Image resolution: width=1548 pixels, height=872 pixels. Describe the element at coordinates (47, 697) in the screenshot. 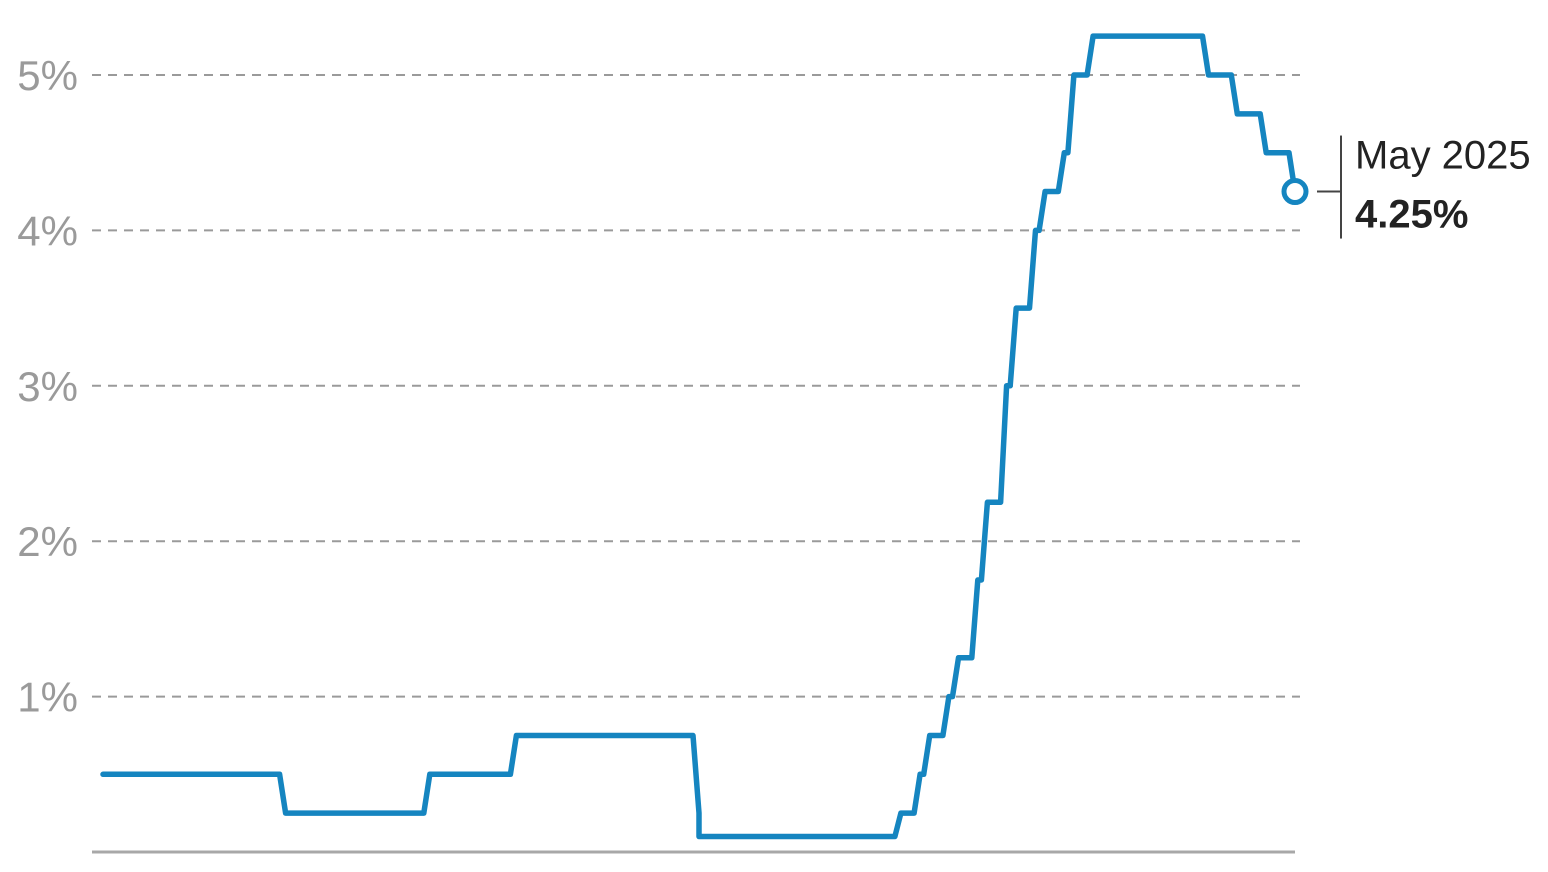

I see `y-tick-label: 1%` at that location.